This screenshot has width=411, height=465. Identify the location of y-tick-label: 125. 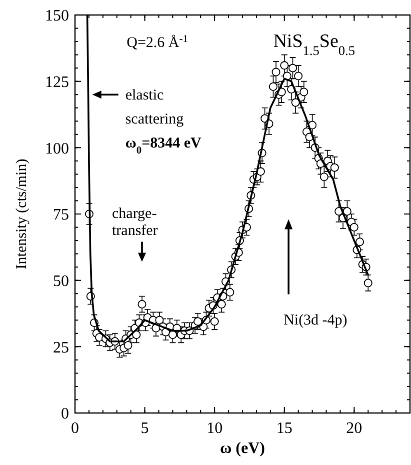
(57, 82).